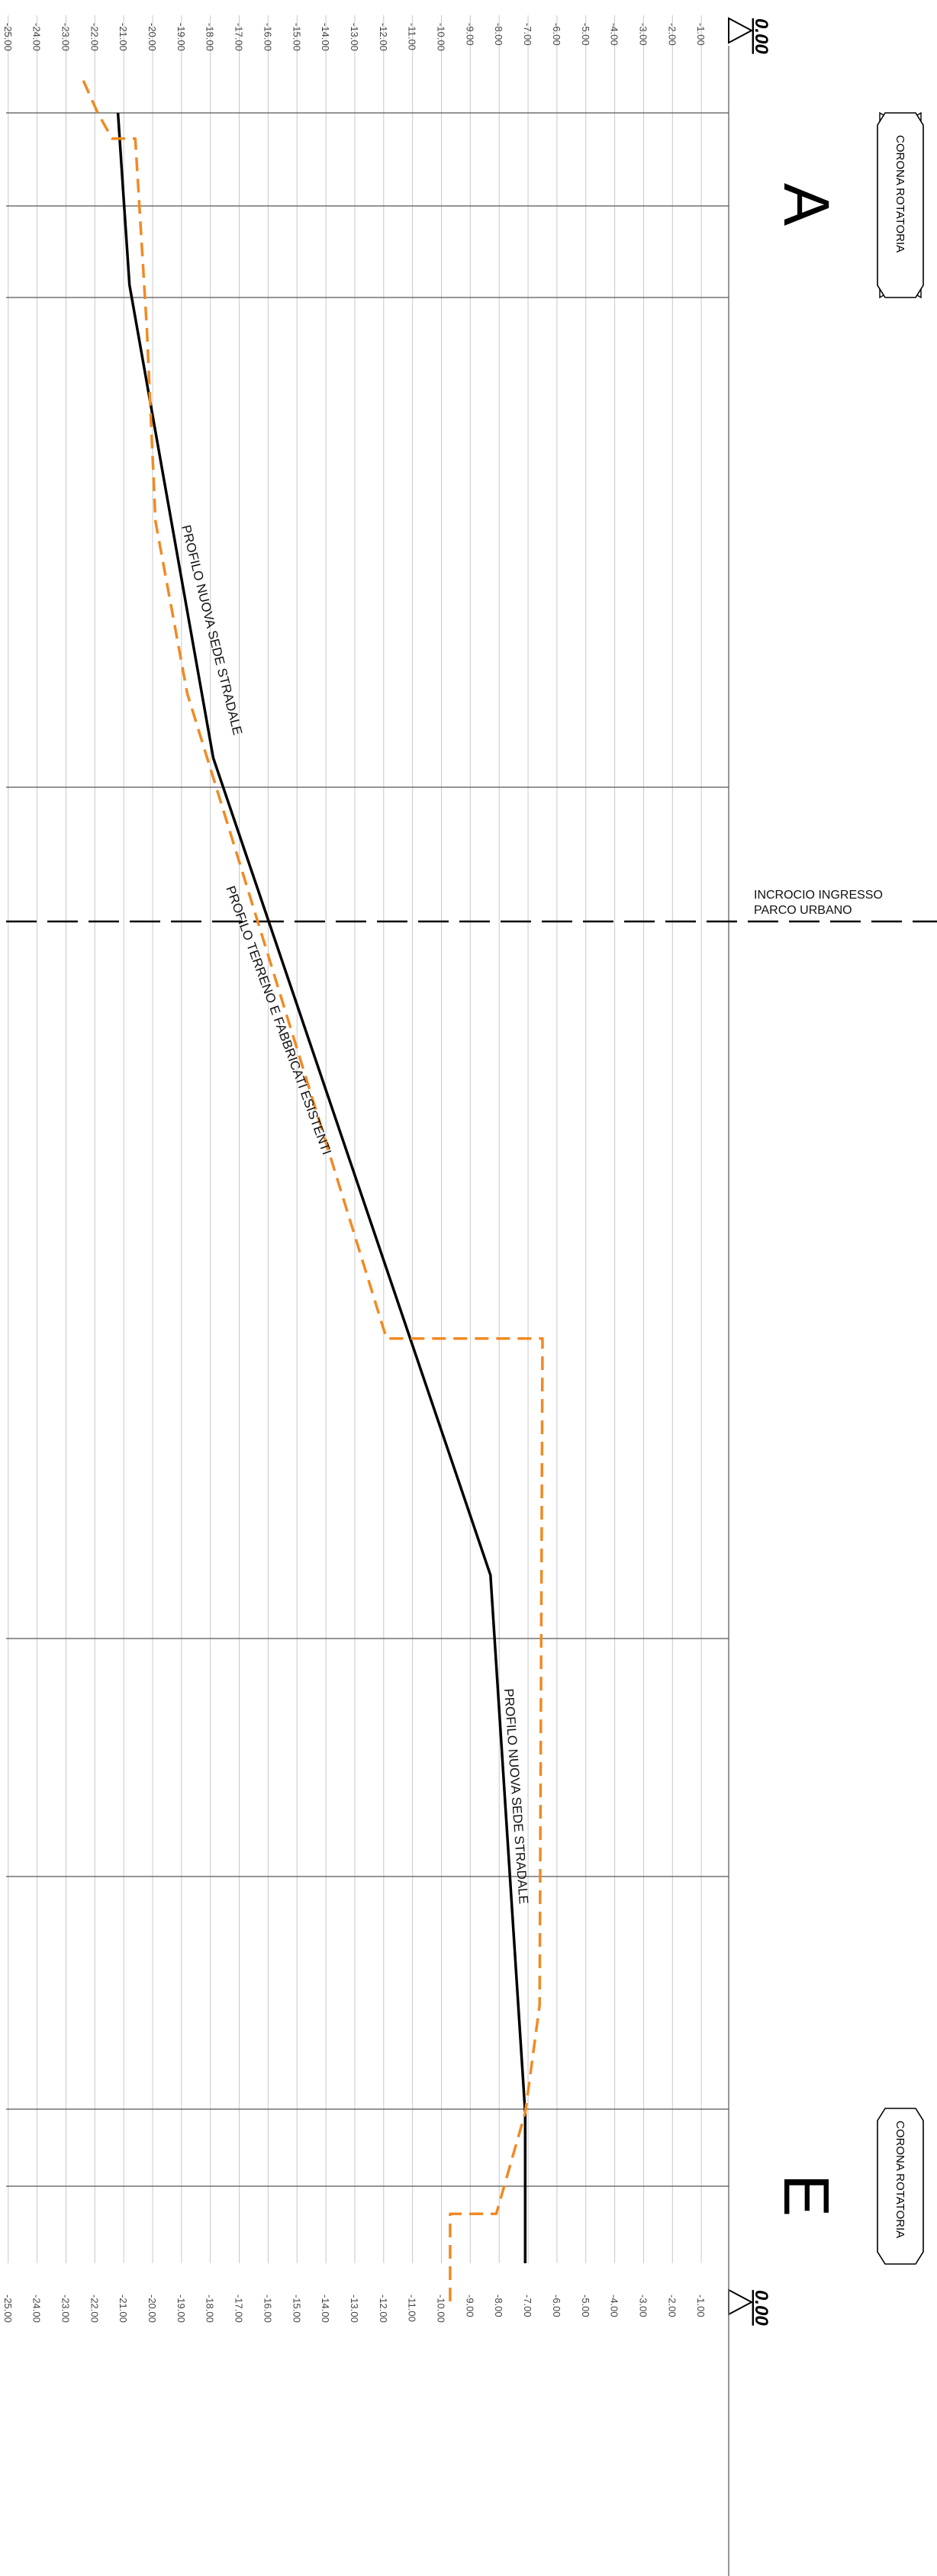  What do you see at coordinates (761, 2308) in the screenshot?
I see `datum-label-bottom: 0.00` at bounding box center [761, 2308].